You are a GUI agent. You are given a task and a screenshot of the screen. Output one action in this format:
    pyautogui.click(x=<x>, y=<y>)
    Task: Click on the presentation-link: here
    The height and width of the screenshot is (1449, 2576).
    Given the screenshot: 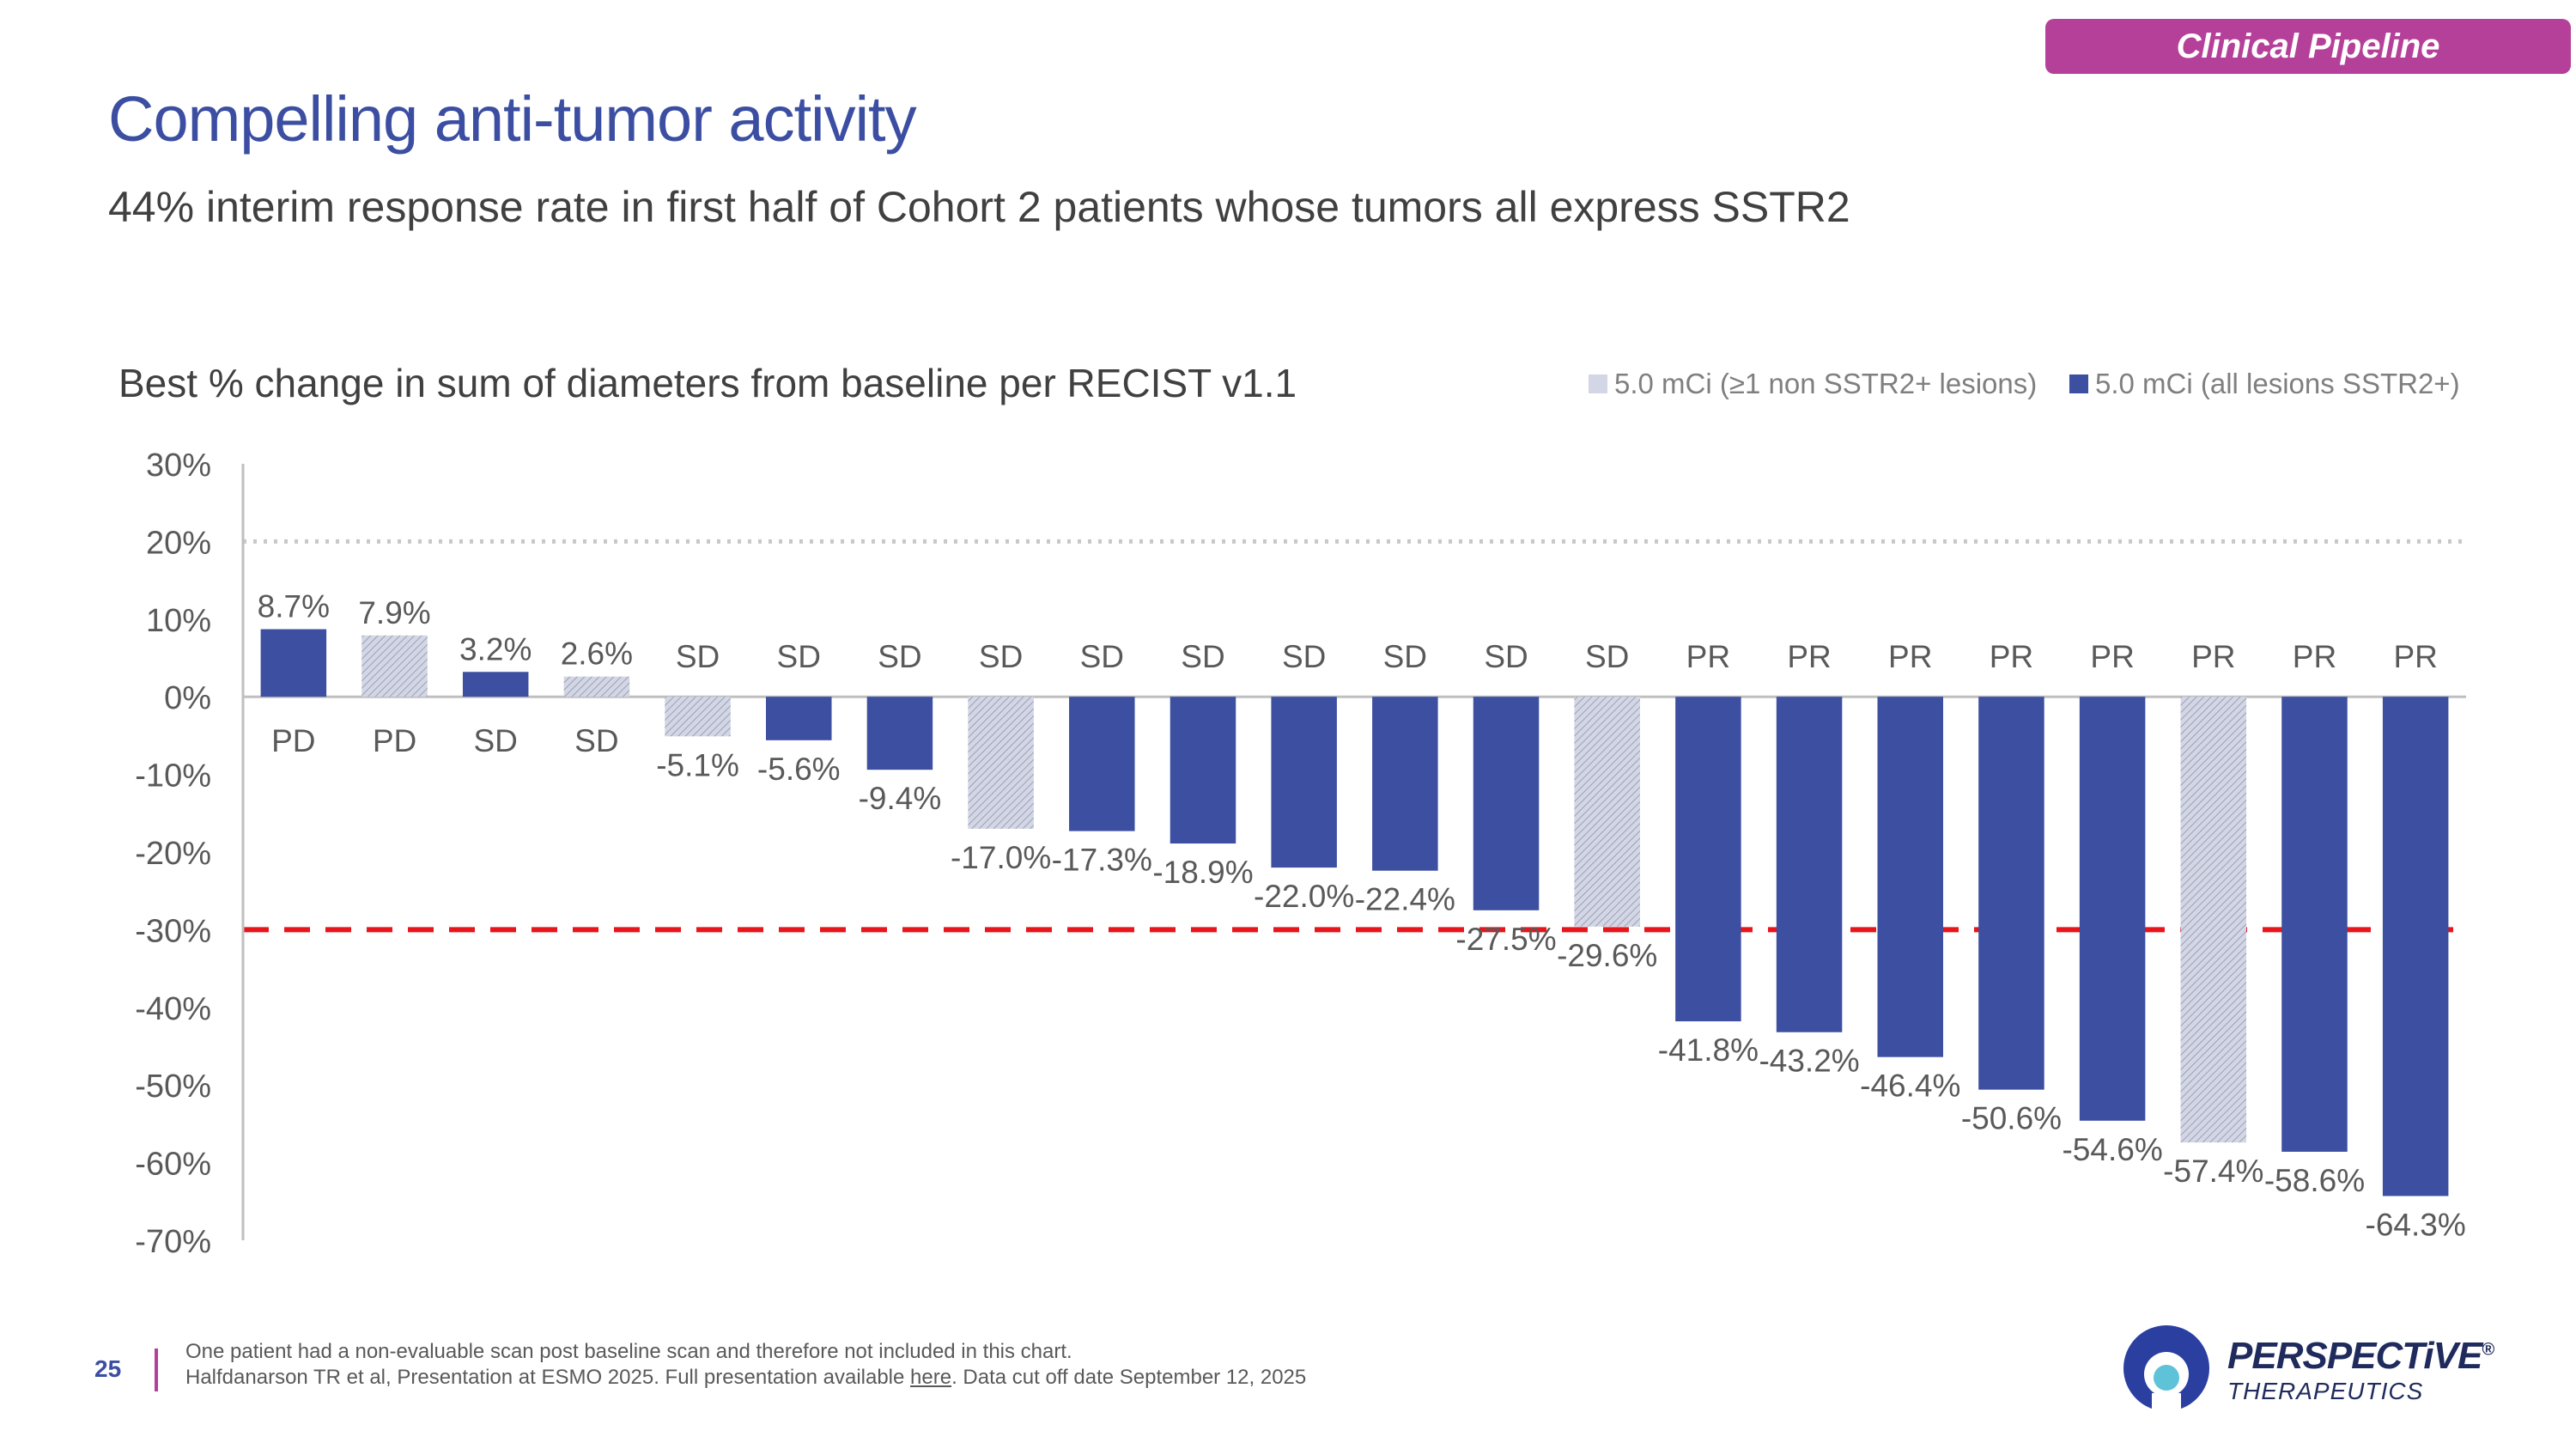 What is the action you would take?
    pyautogui.click(x=931, y=1377)
    